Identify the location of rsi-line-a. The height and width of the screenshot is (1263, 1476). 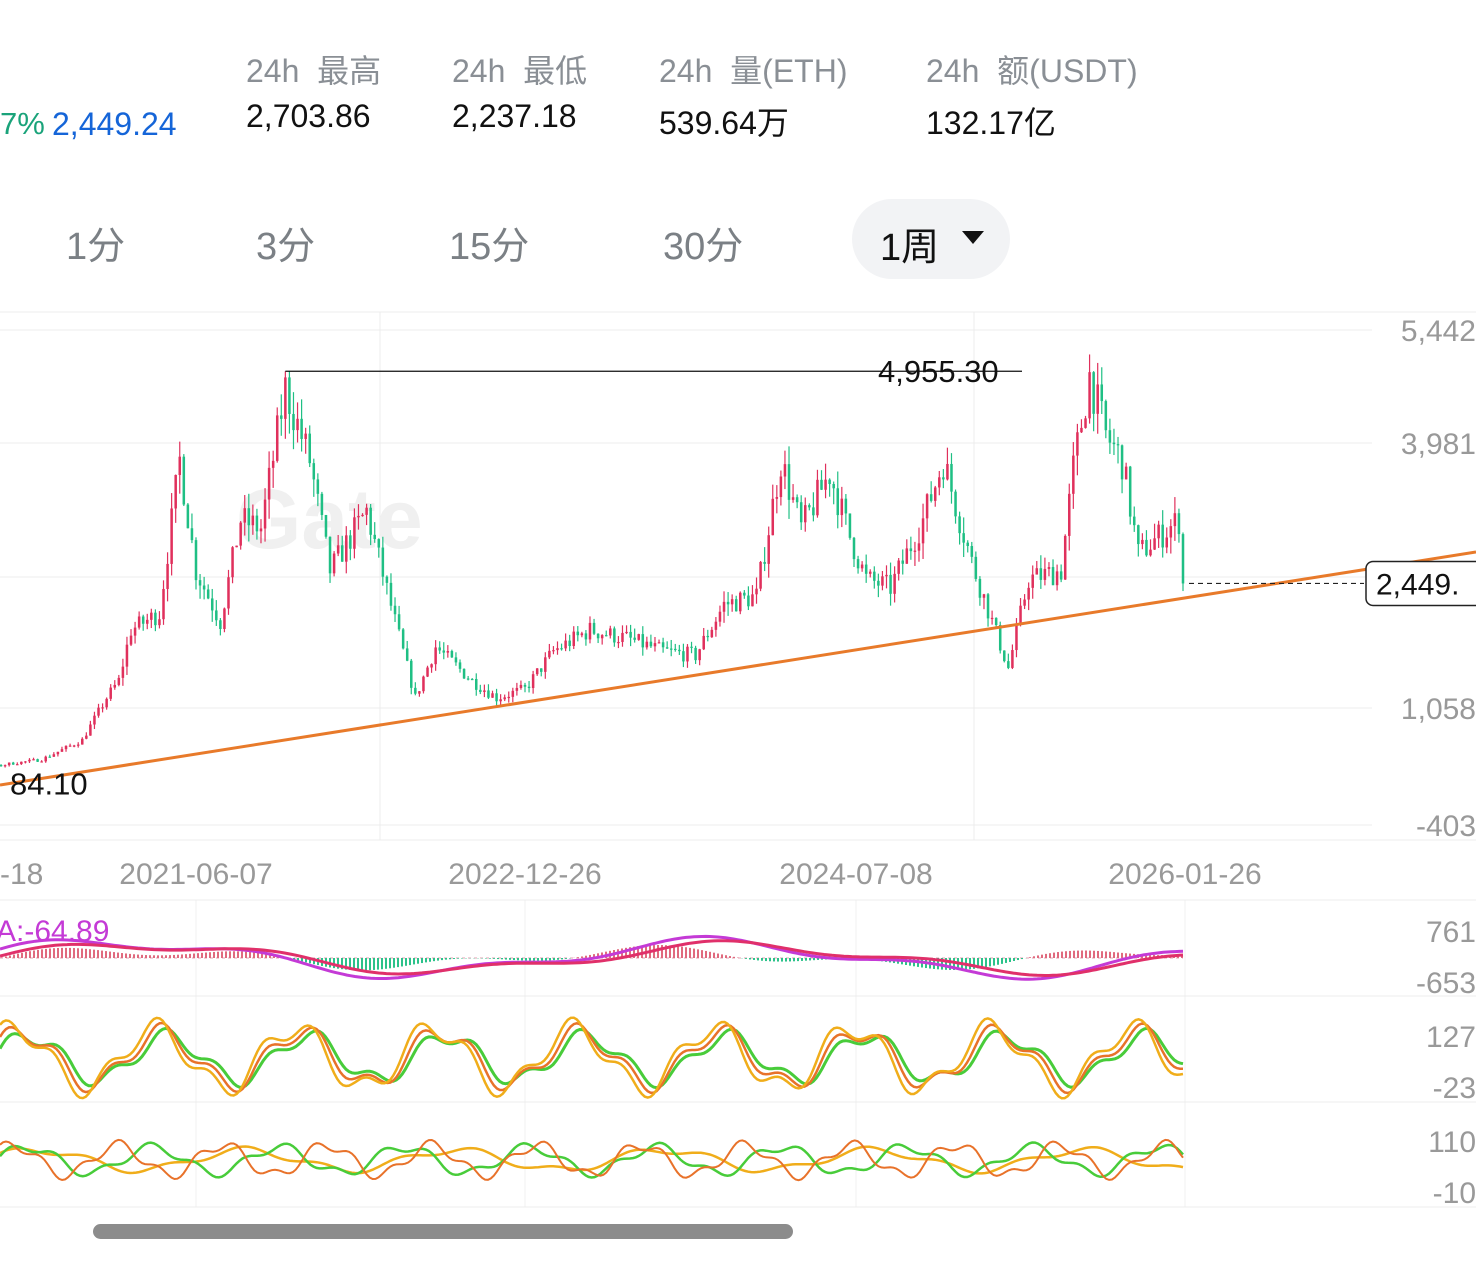
(592, 1160).